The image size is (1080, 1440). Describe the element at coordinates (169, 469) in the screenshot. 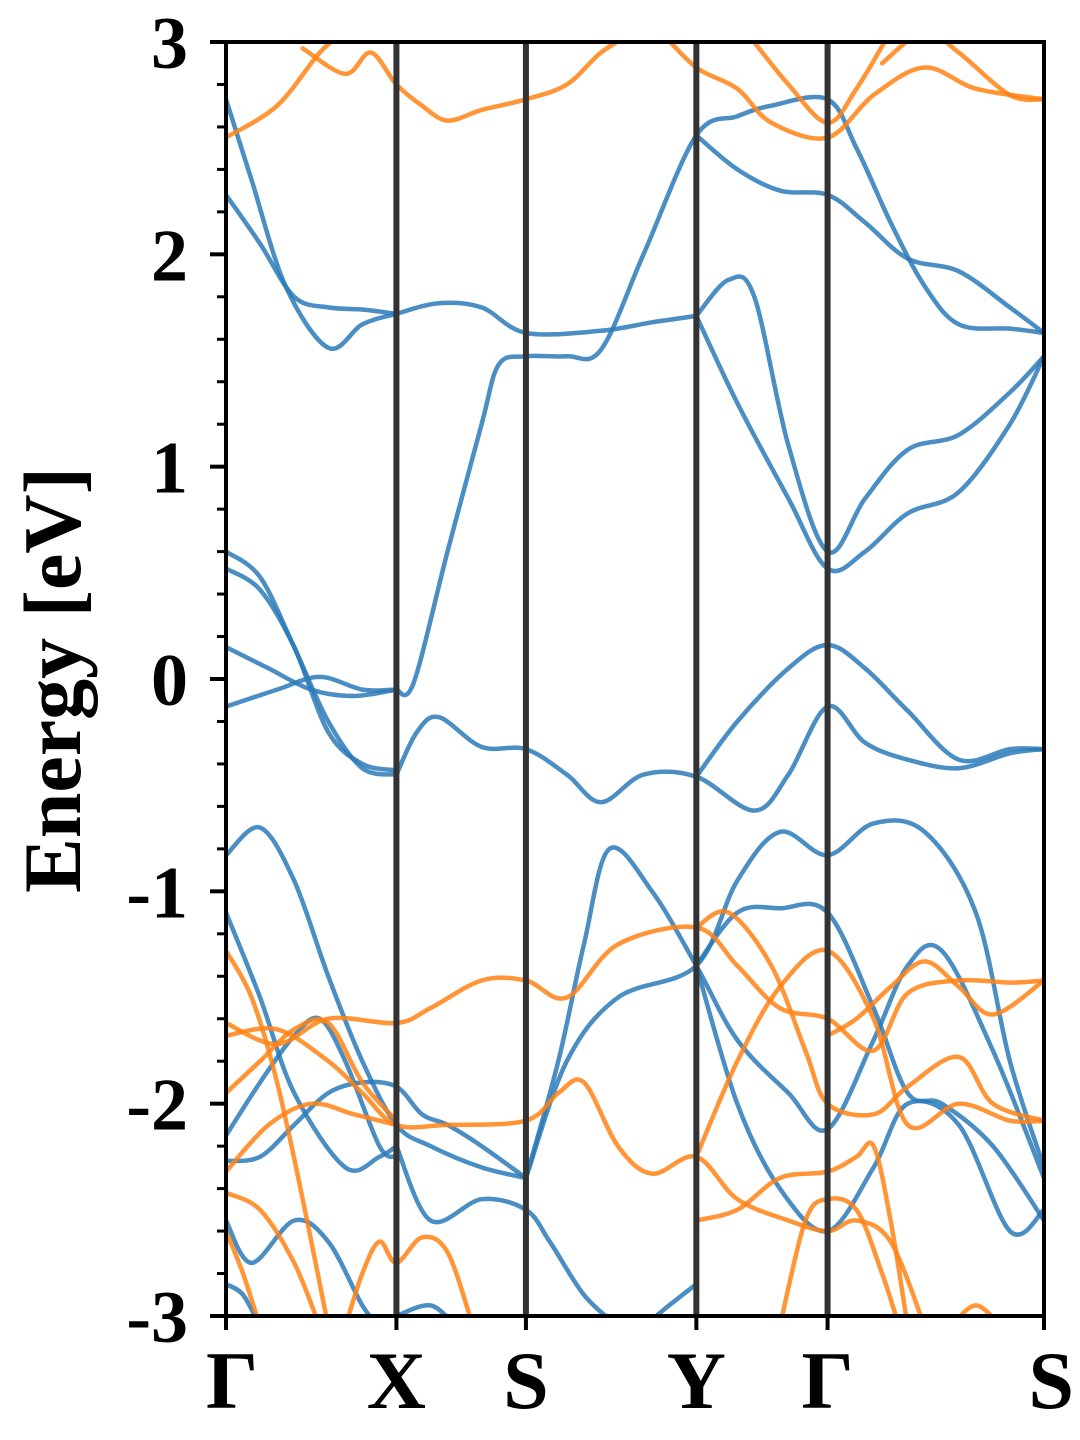

I see `y-tick-label-4: 1` at that location.